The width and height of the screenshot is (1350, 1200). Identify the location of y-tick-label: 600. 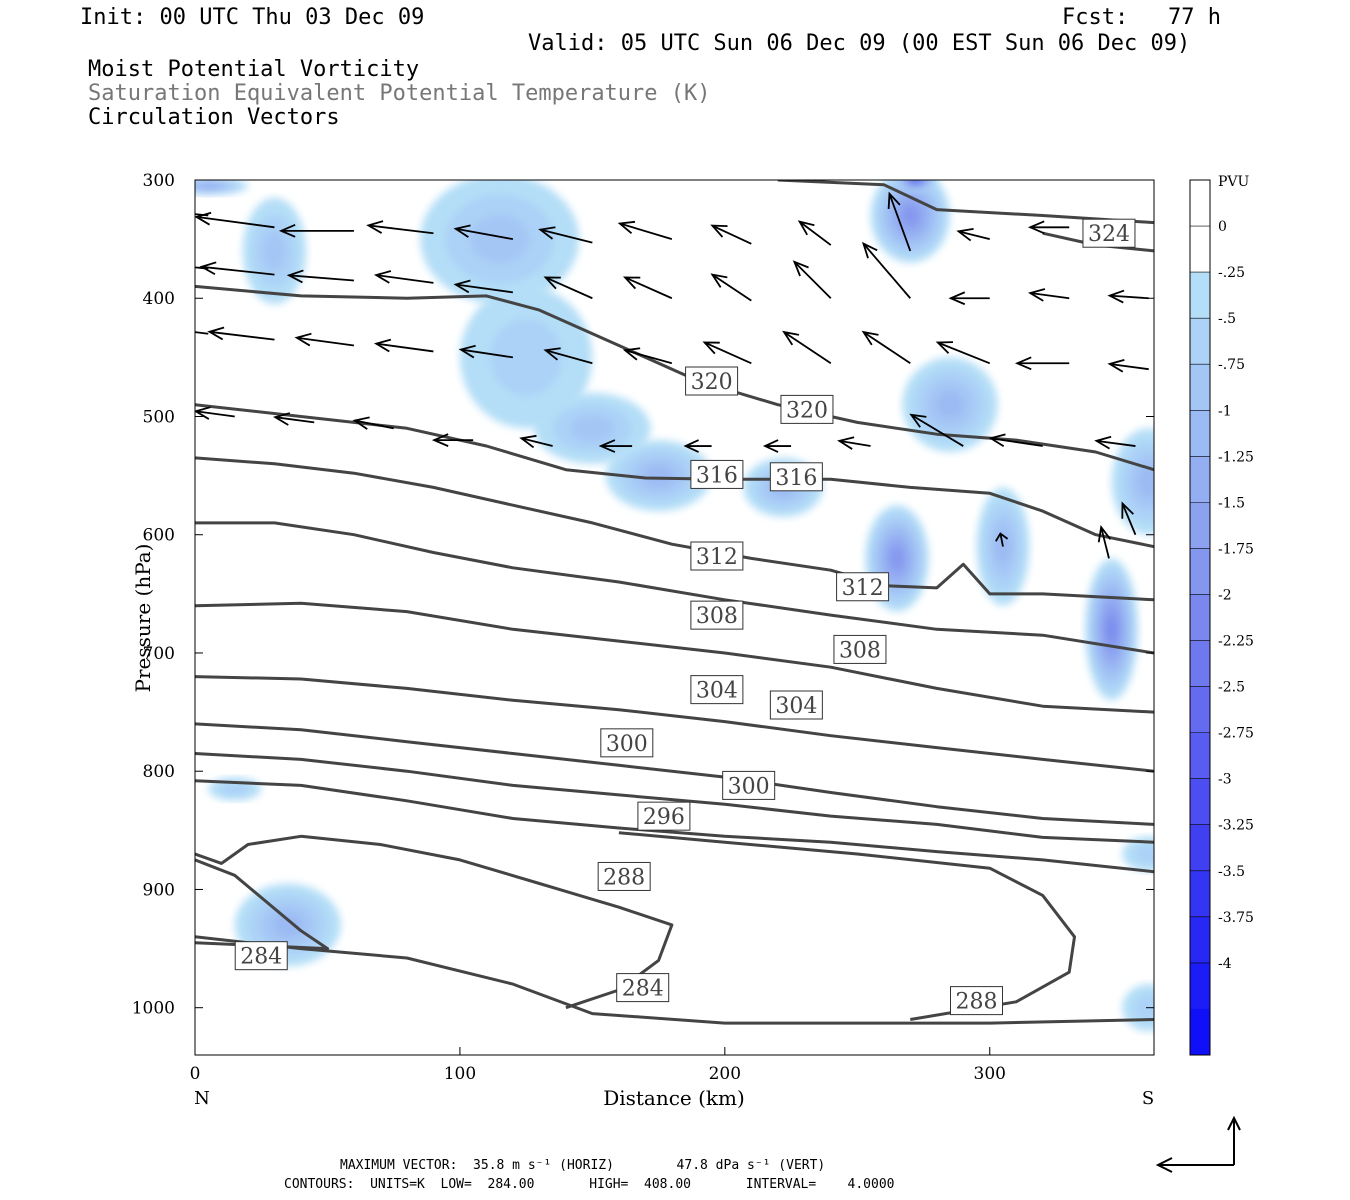
(159, 536).